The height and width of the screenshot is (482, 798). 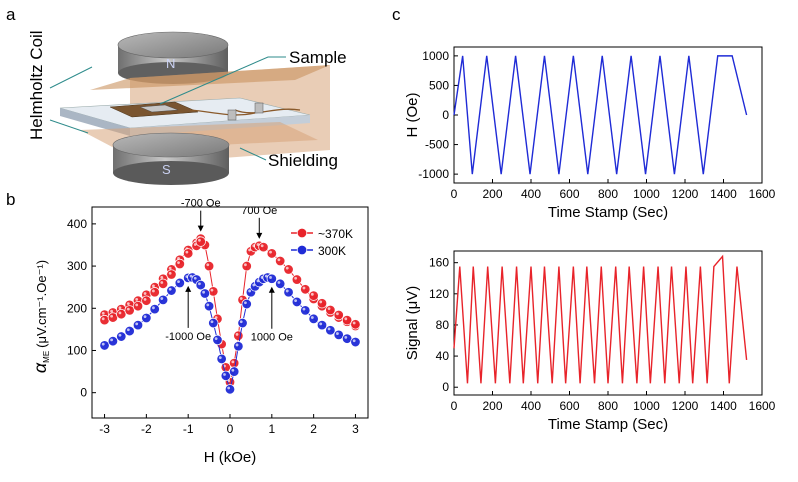 What do you see at coordinates (335, 234) in the screenshot?
I see `legend-label: ~370K` at bounding box center [335, 234].